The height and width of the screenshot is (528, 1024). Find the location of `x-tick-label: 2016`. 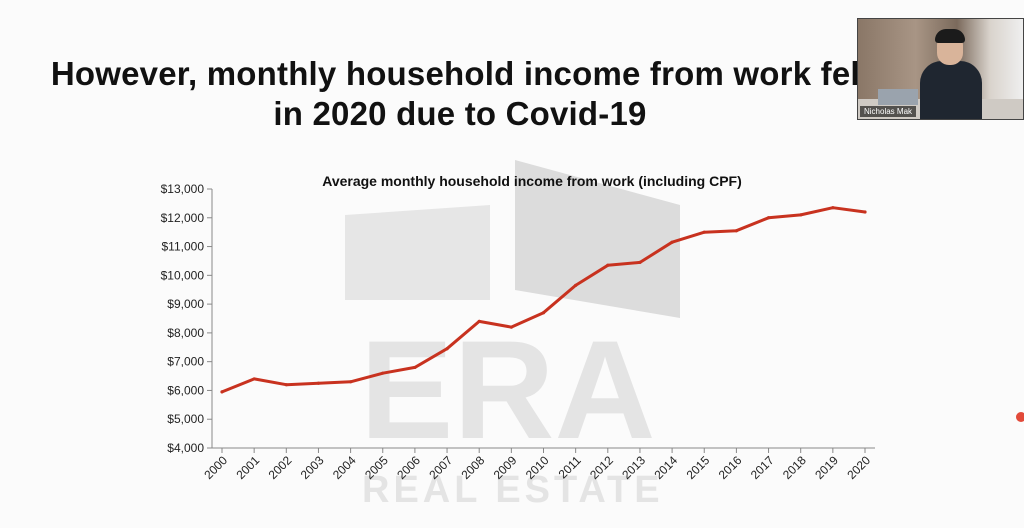

x-tick-label: 2016 is located at coordinates (730, 467).